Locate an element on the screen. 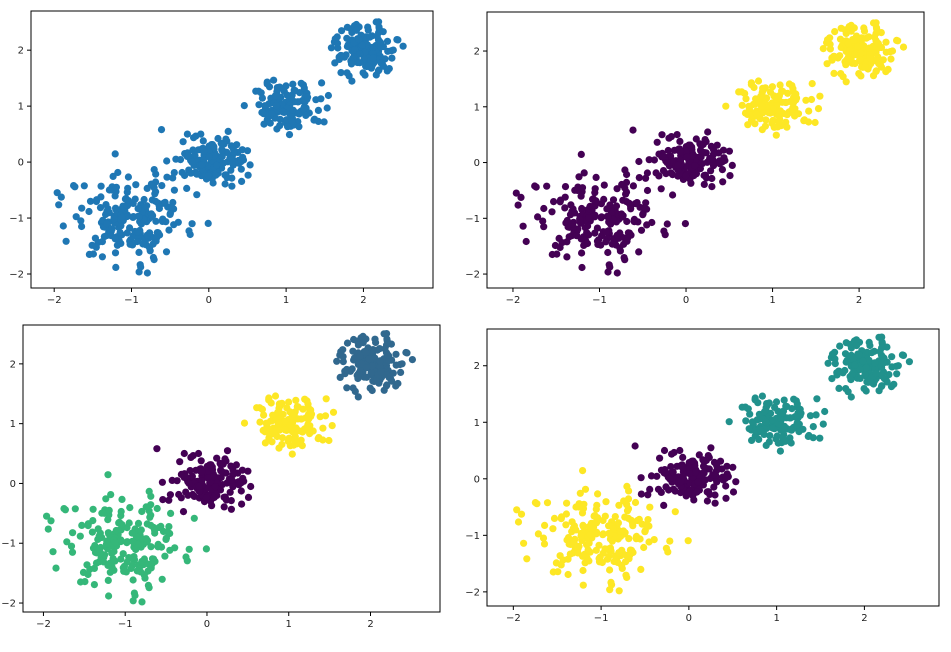 The image size is (951, 652). y-tick-label: −2 is located at coordinates (8, 604).